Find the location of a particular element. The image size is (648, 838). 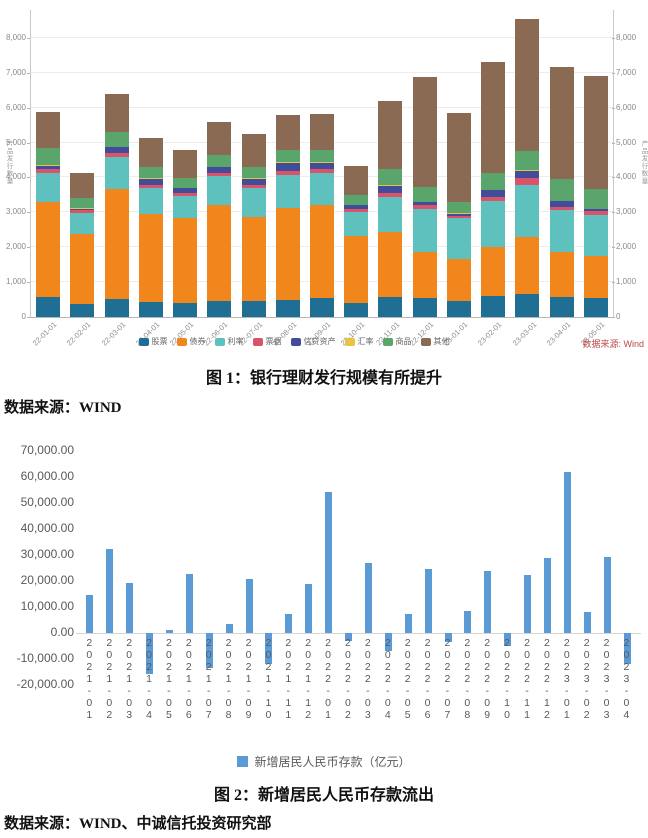

legend-label: 票据 is located at coordinates (273, 341).